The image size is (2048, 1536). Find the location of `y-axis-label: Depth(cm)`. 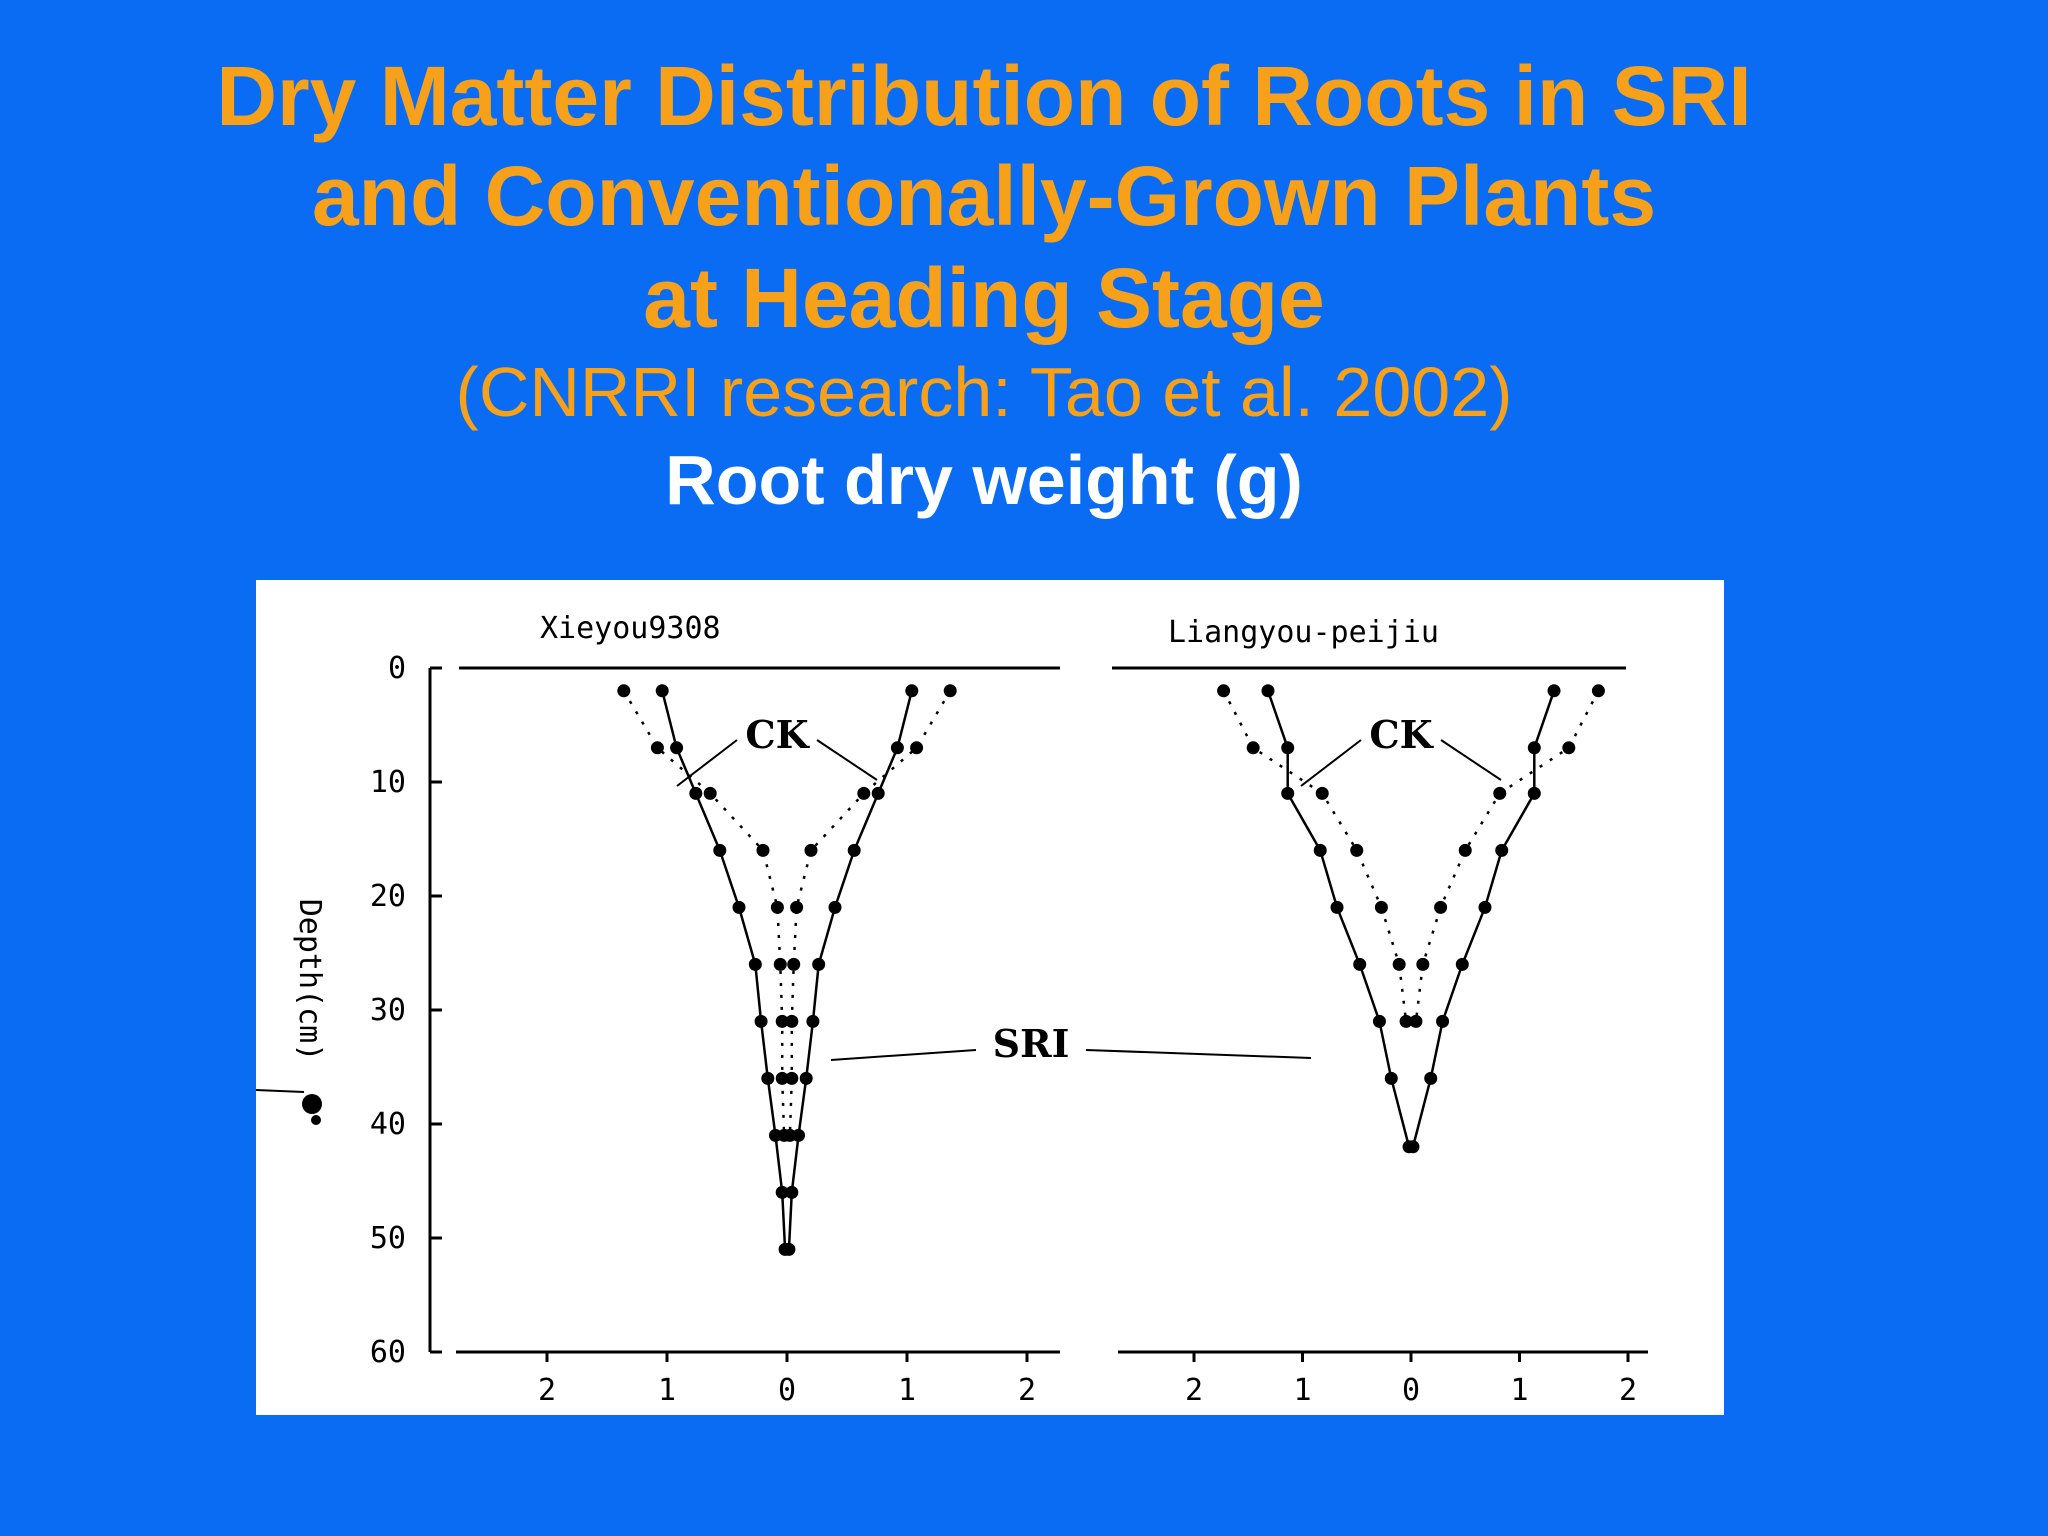

y-axis-label: Depth(cm) is located at coordinates (309, 980).